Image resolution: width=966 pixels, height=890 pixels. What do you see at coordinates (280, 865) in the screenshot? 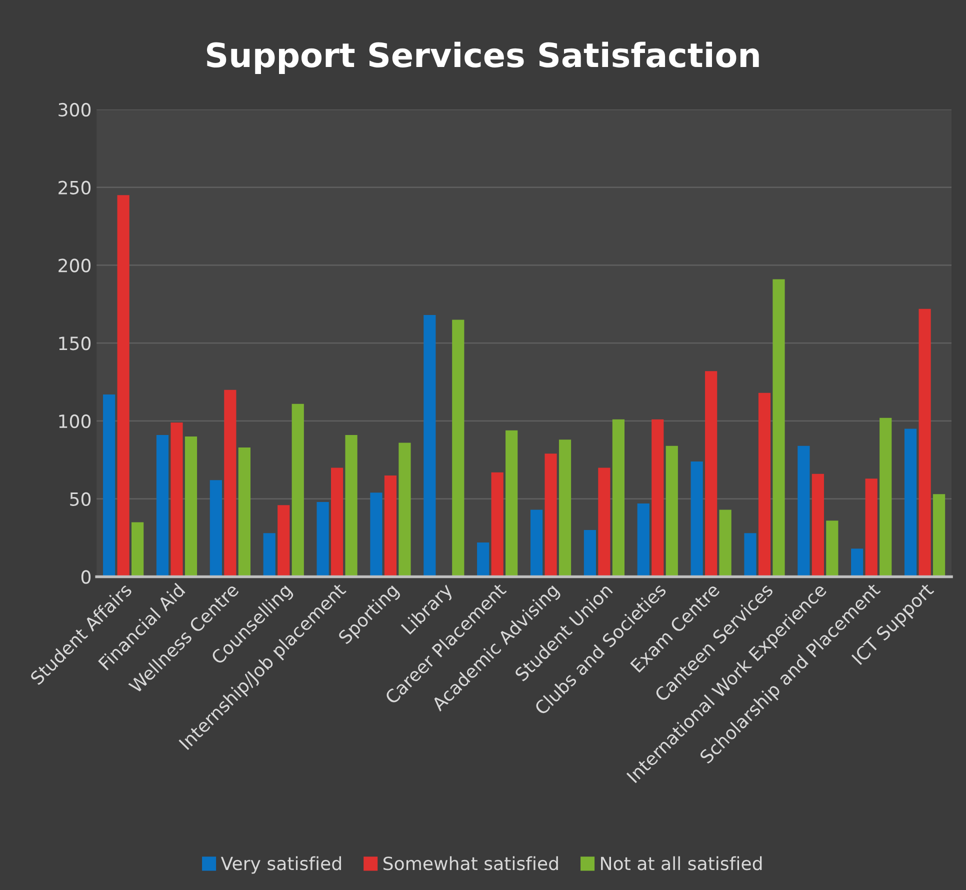
I see `legend-label: Very satisfied` at bounding box center [280, 865].